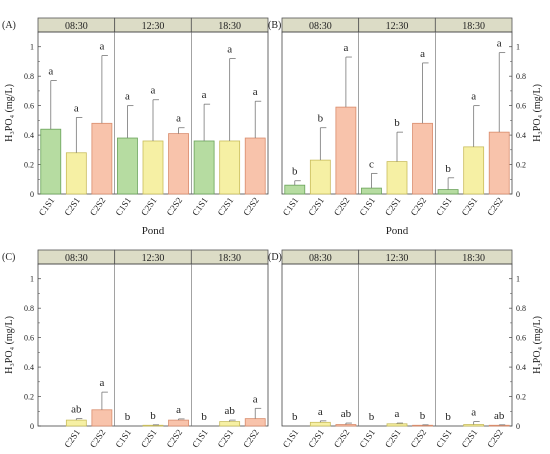 The width and height of the screenshot is (550, 454). Describe the element at coordinates (275, 257) in the screenshot. I see `panel-label: (D)` at that location.